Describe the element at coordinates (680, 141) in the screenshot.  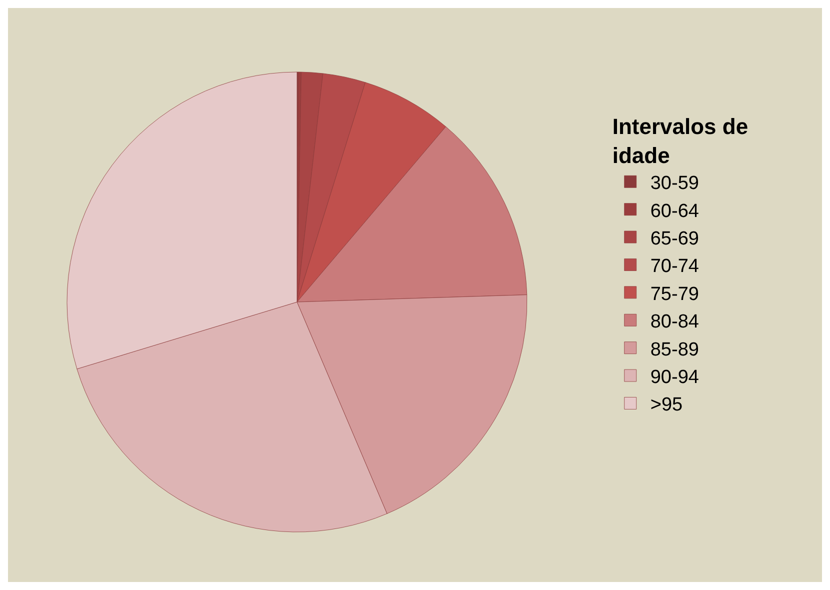
I see `legend-title: Intervalos de idade` at that location.